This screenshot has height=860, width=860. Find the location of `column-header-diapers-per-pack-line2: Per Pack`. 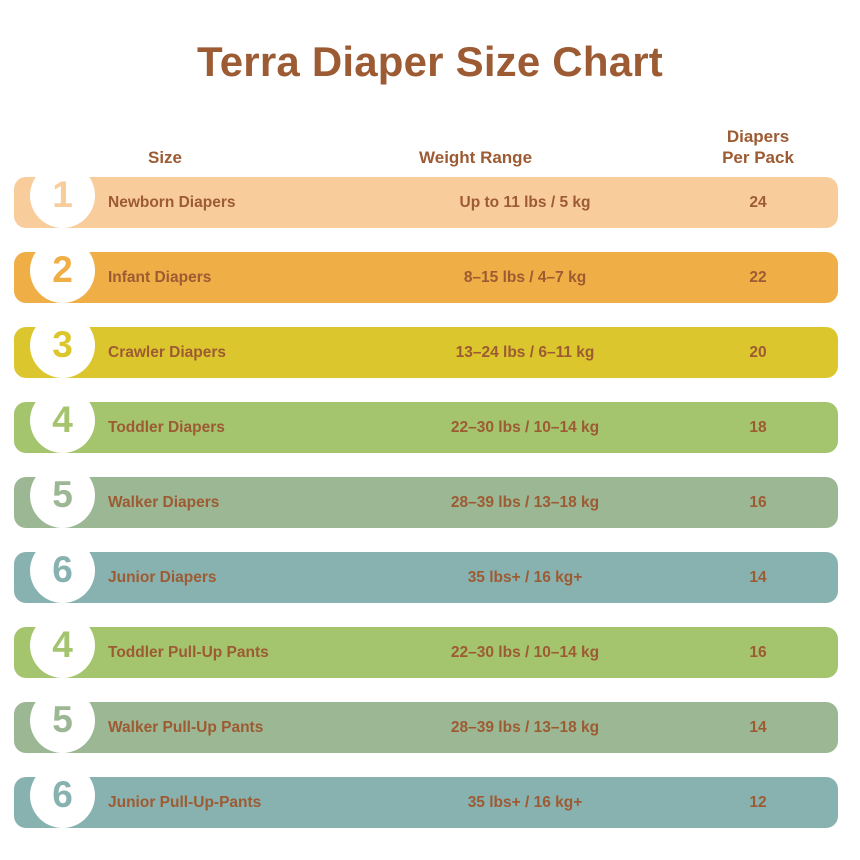

column-header-diapers-per-pack-line2: Per Pack is located at coordinates (758, 157).